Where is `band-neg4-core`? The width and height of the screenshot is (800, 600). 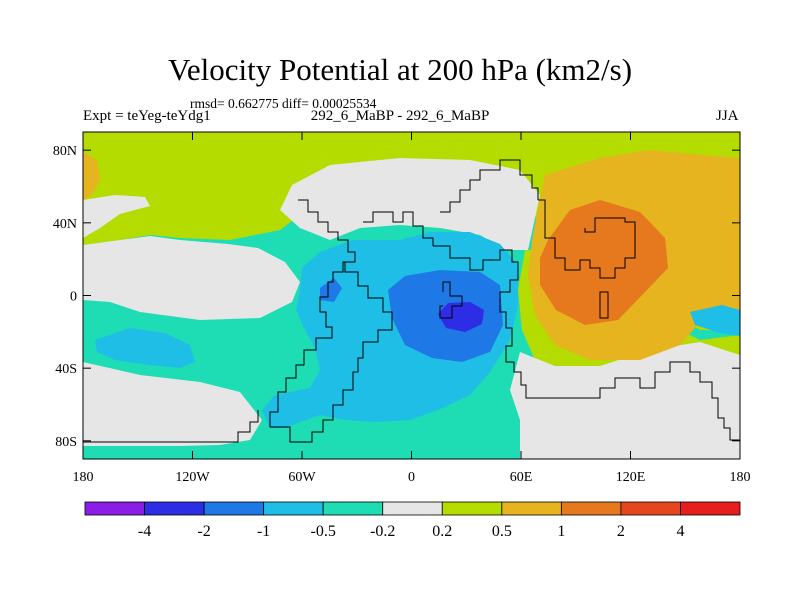
band-neg4-core is located at coordinates (461, 317).